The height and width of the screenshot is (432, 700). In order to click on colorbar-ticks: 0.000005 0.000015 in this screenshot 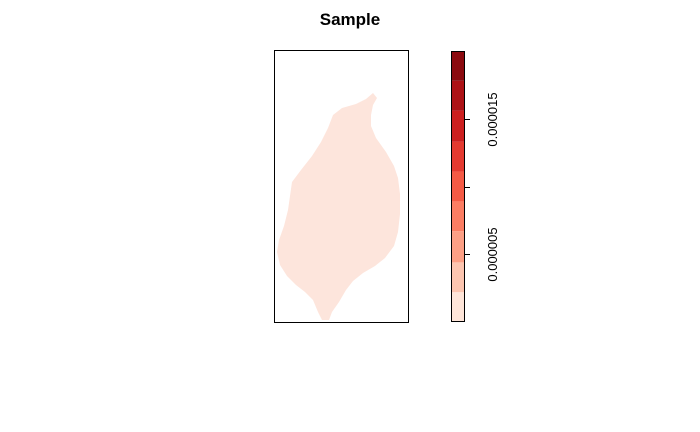, I will do `click(482, 187)`.